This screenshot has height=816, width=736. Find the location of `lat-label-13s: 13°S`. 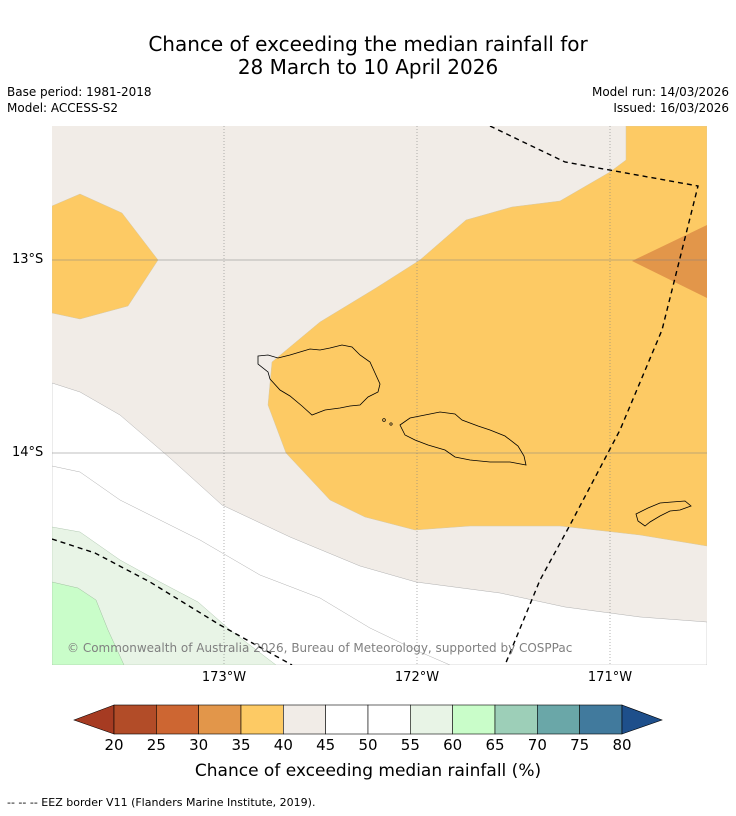

lat-label-13s: 13°S is located at coordinates (28, 259).